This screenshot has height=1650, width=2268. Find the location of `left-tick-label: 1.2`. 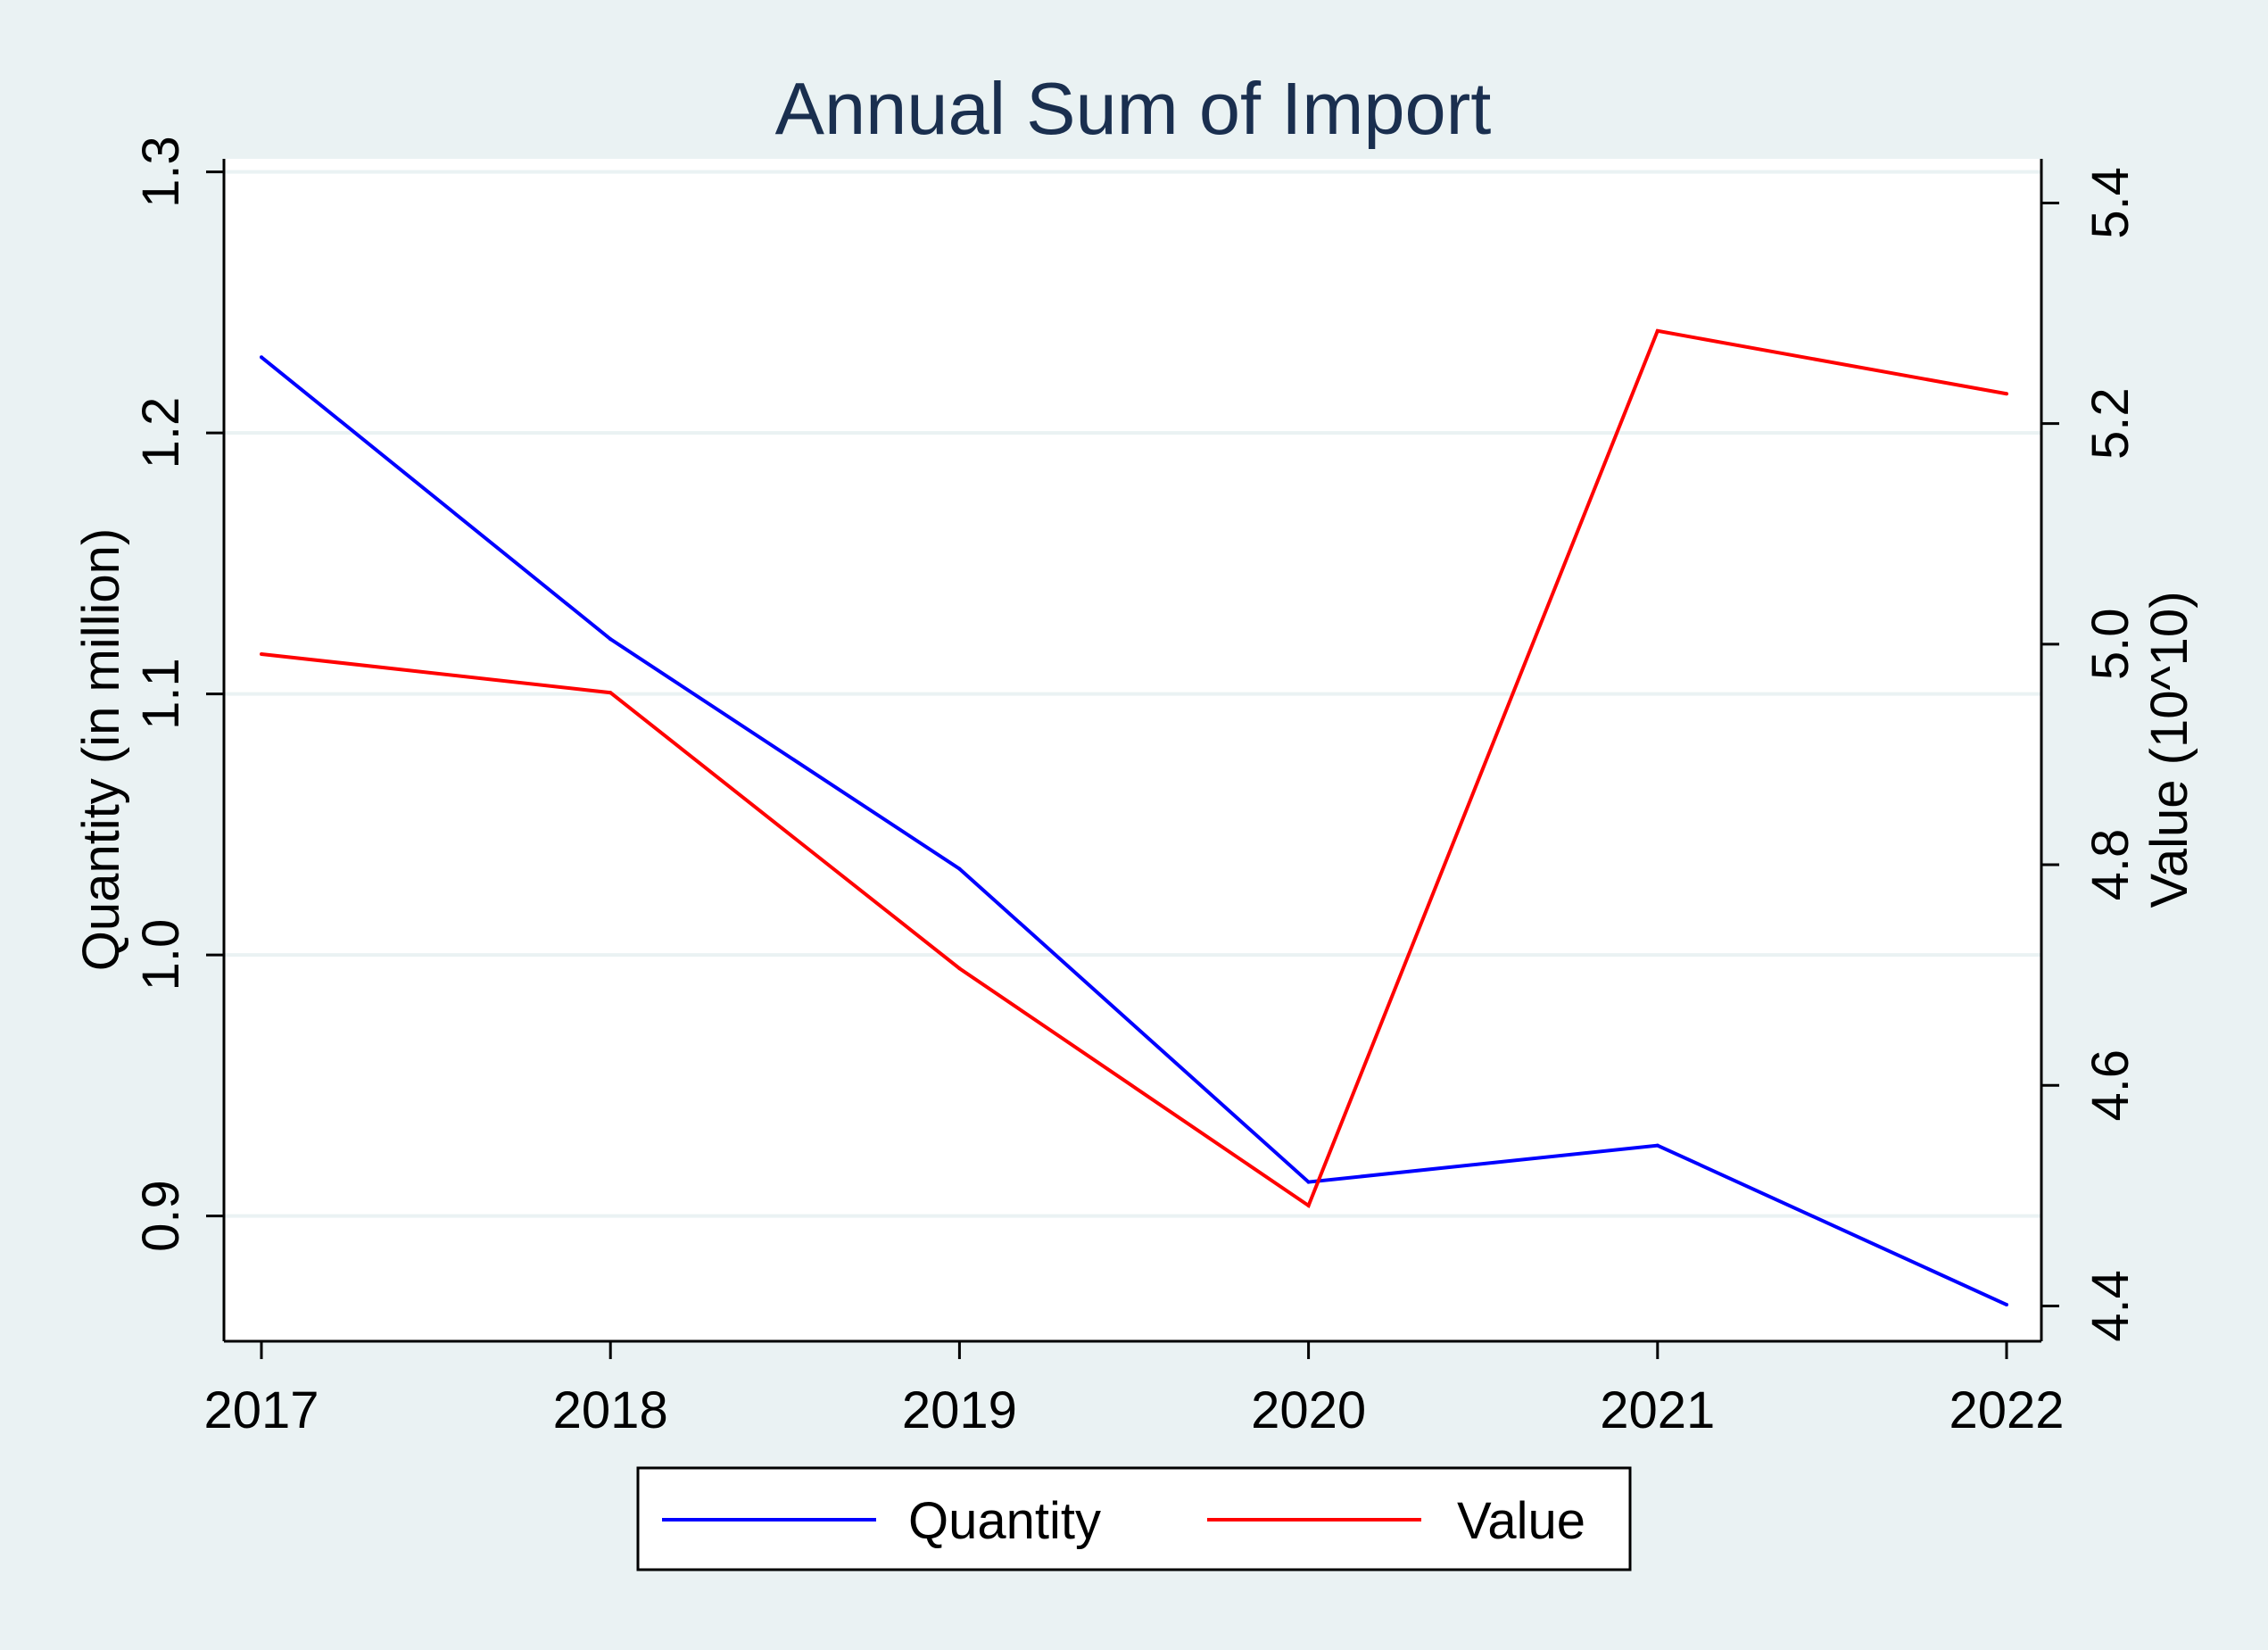

left-tick-label: 1.2 is located at coordinates (161, 433).